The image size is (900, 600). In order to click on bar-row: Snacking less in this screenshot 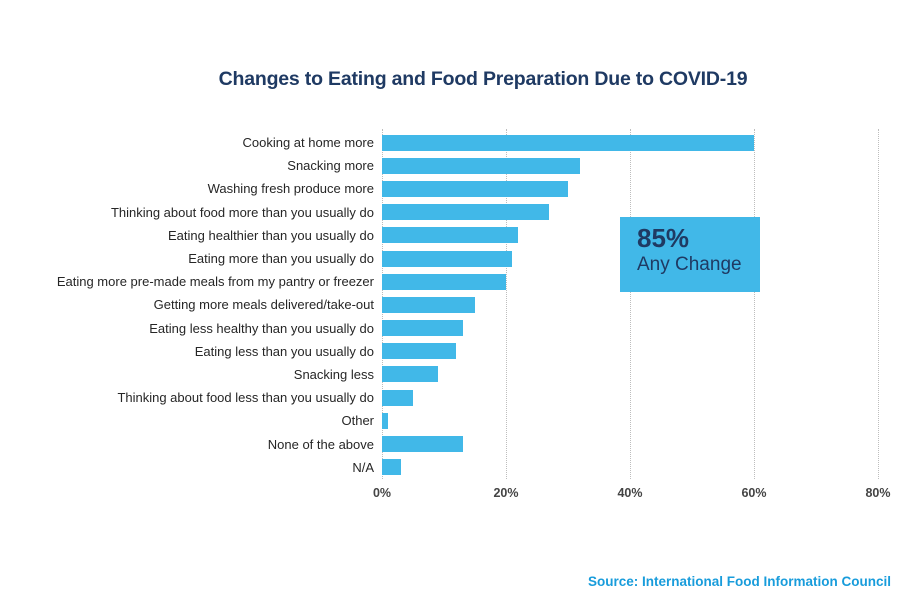, I will do `click(439, 374)`.